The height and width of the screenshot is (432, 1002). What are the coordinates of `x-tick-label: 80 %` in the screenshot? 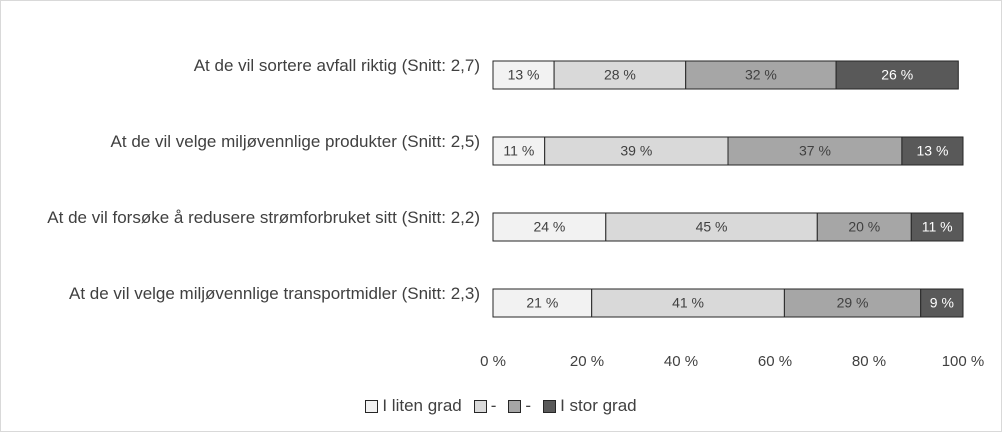 It's located at (869, 361).